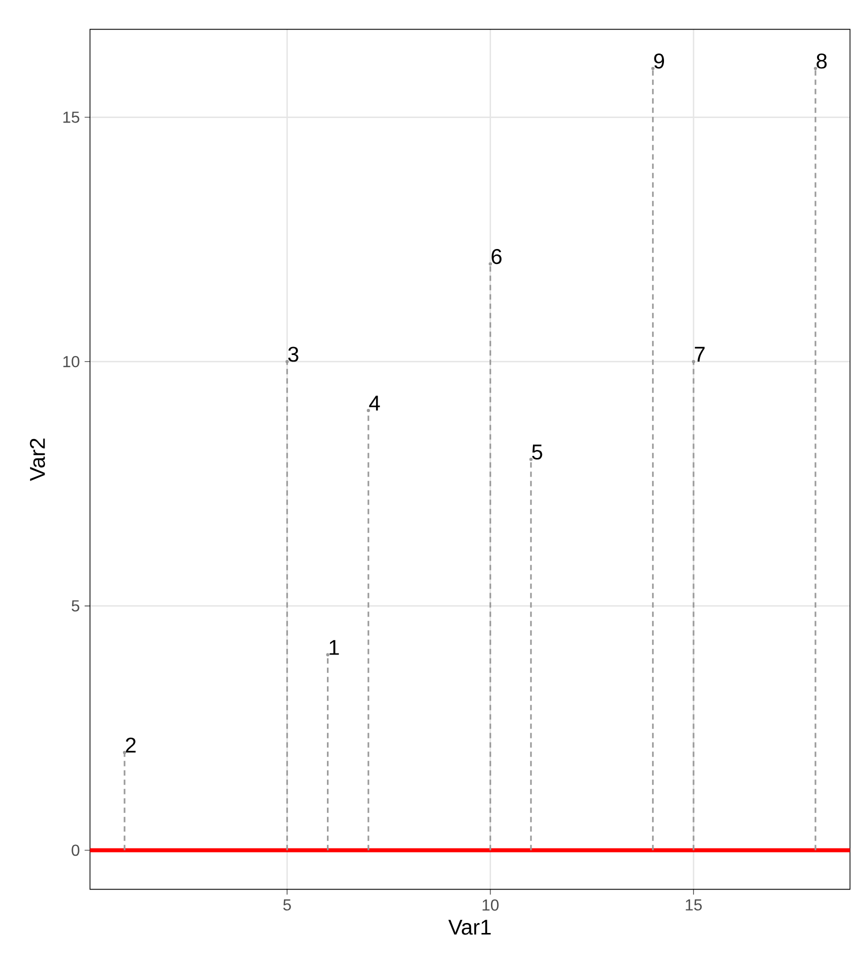 This screenshot has height=960, width=864. Describe the element at coordinates (76, 850) in the screenshot. I see `y-tick-label: 0` at that location.